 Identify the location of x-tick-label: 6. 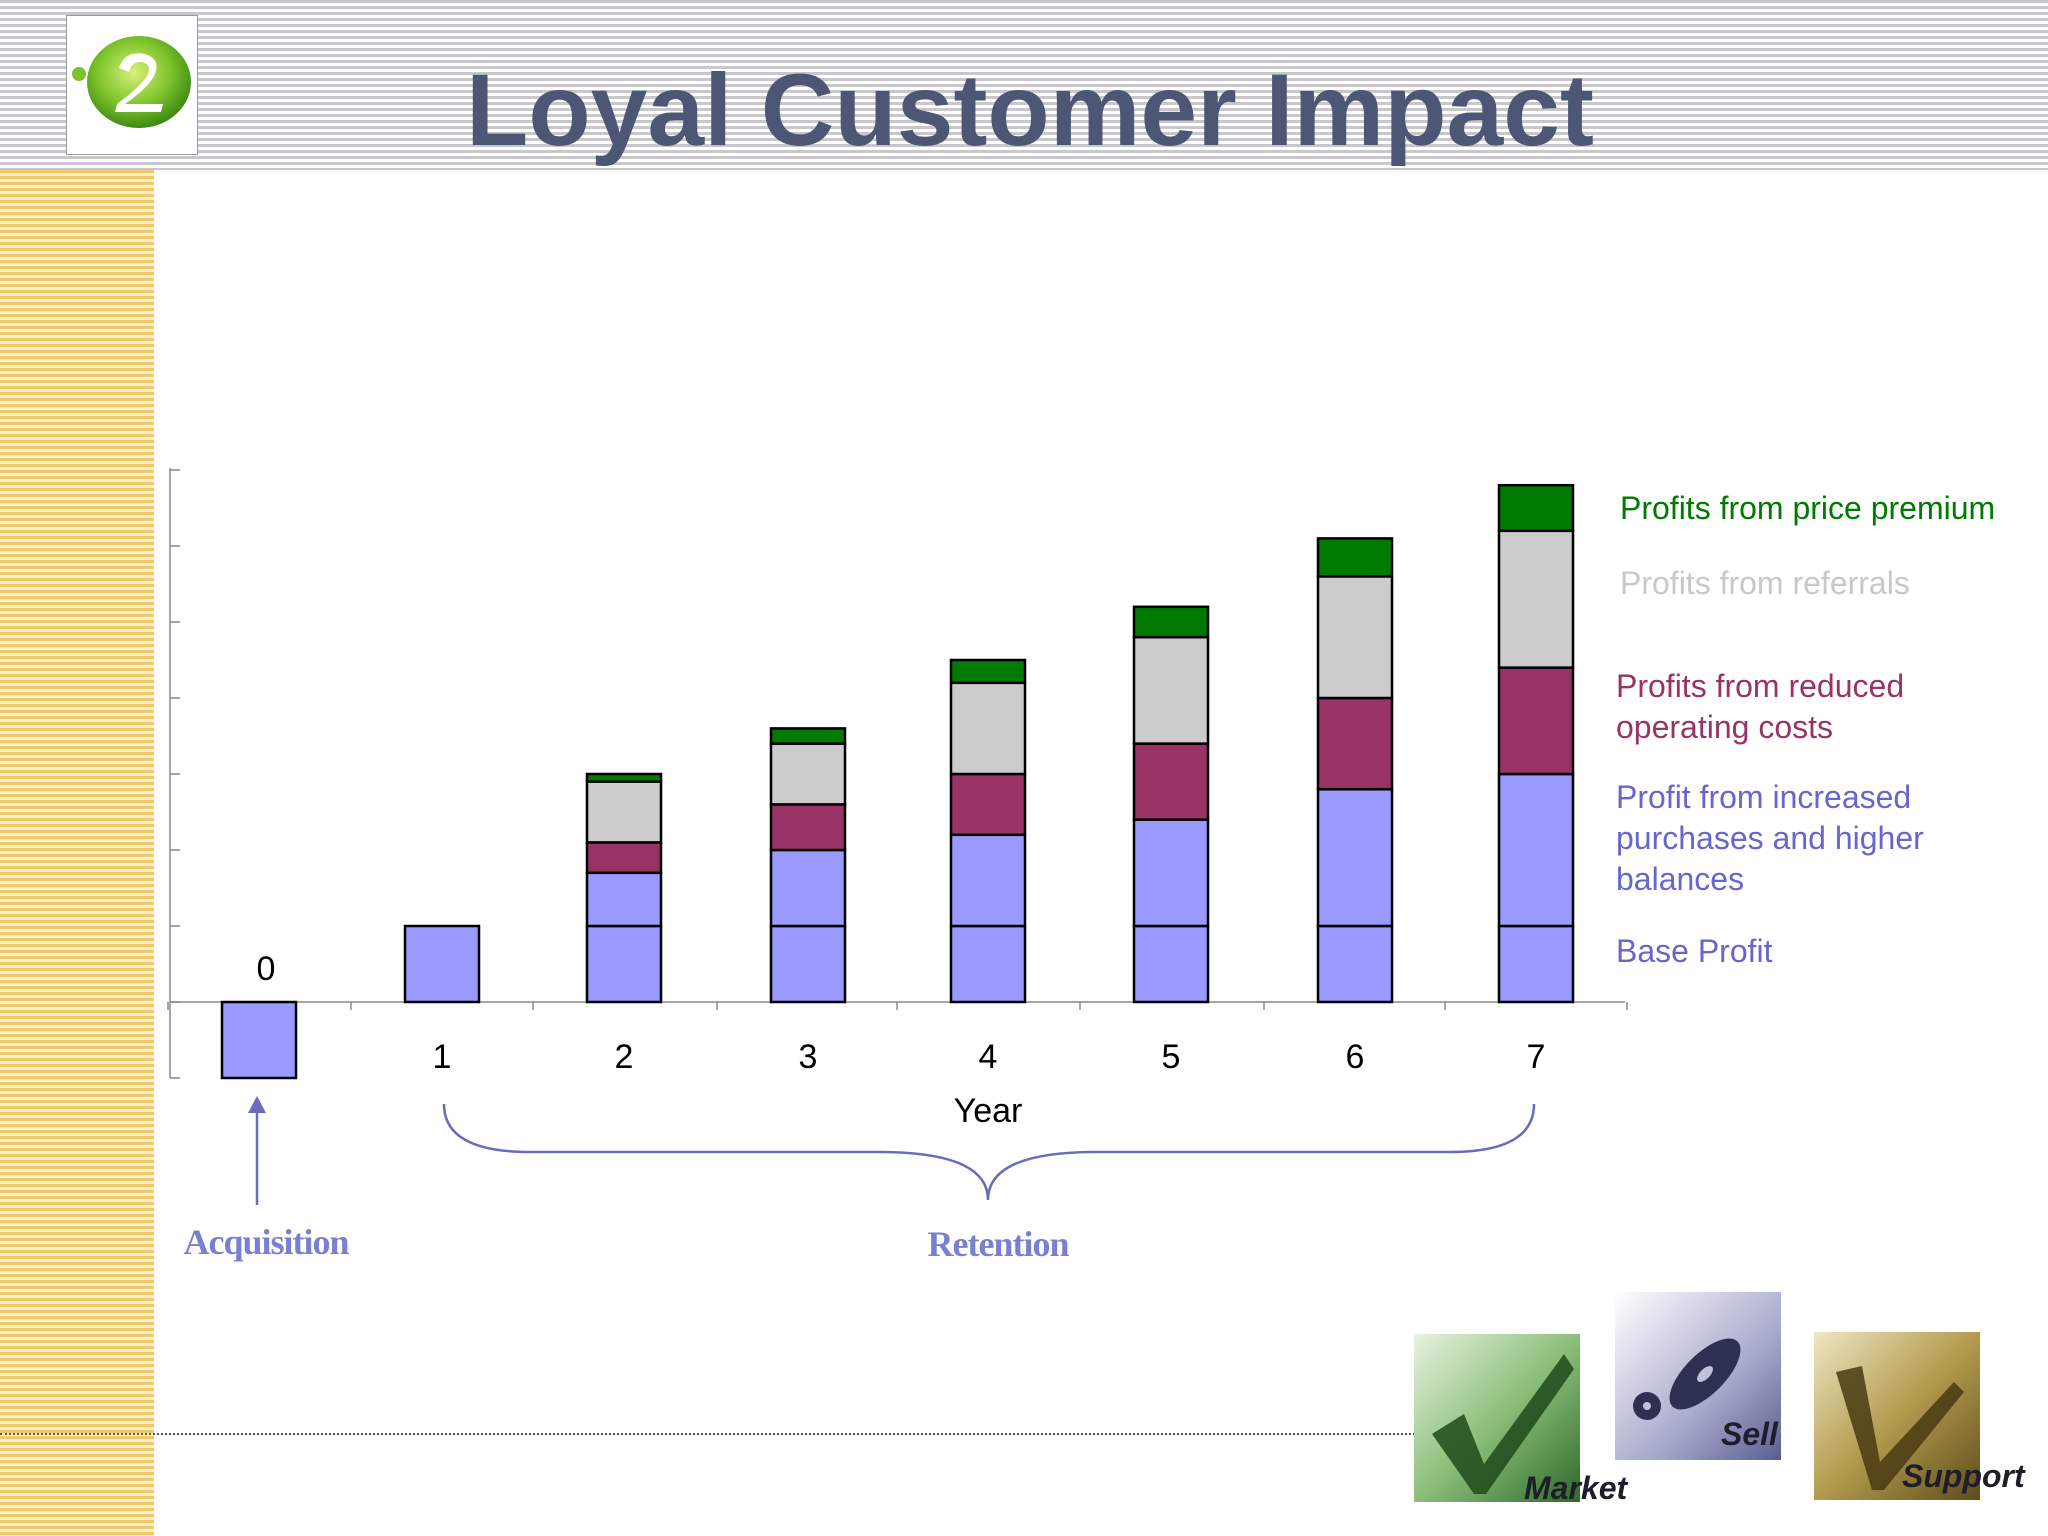
(1355, 1057).